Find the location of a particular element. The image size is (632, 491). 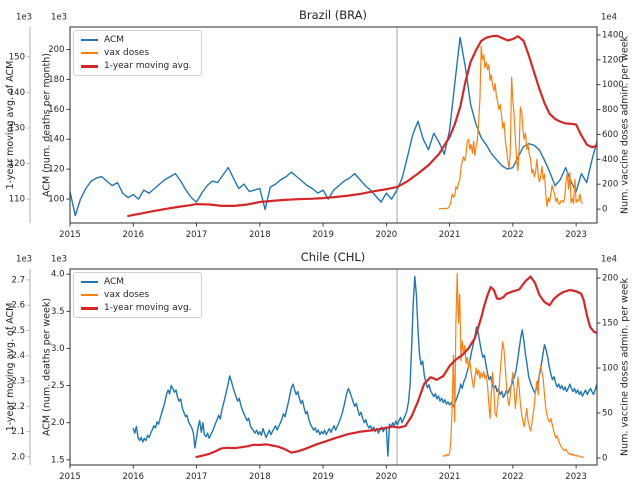

moving-avg-axis-tick-label: 140 is located at coordinates (17, 93).